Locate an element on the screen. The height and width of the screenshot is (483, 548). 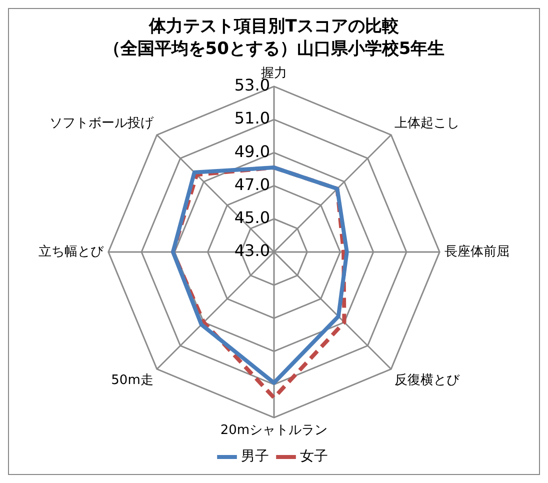
spoke-label: 反復横とび is located at coordinates (427, 380).